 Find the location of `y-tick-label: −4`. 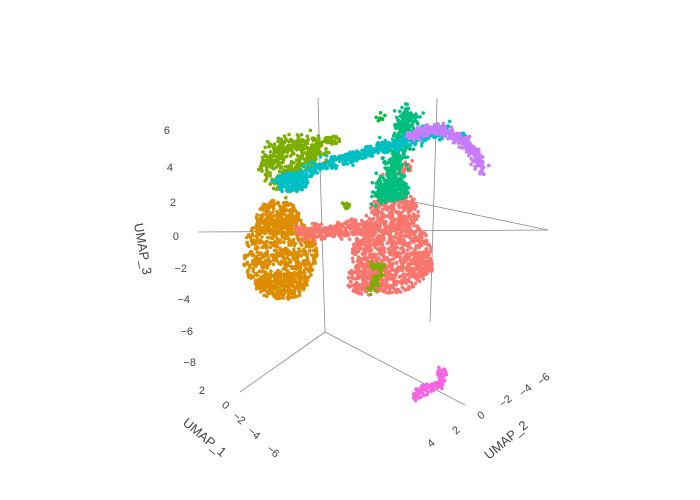

y-tick-label: −4 is located at coordinates (525, 390).